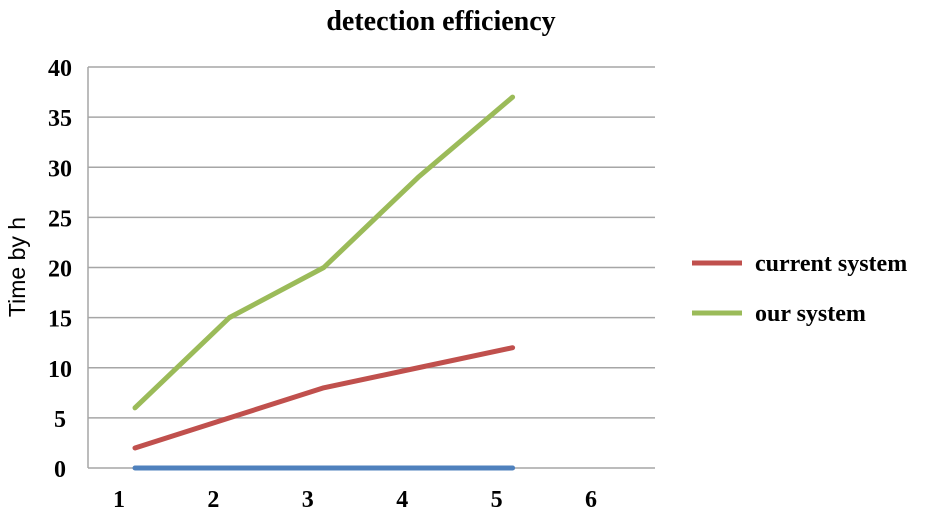 This screenshot has width=933, height=512. I want to click on y-tick-label: 40, so click(60, 69).